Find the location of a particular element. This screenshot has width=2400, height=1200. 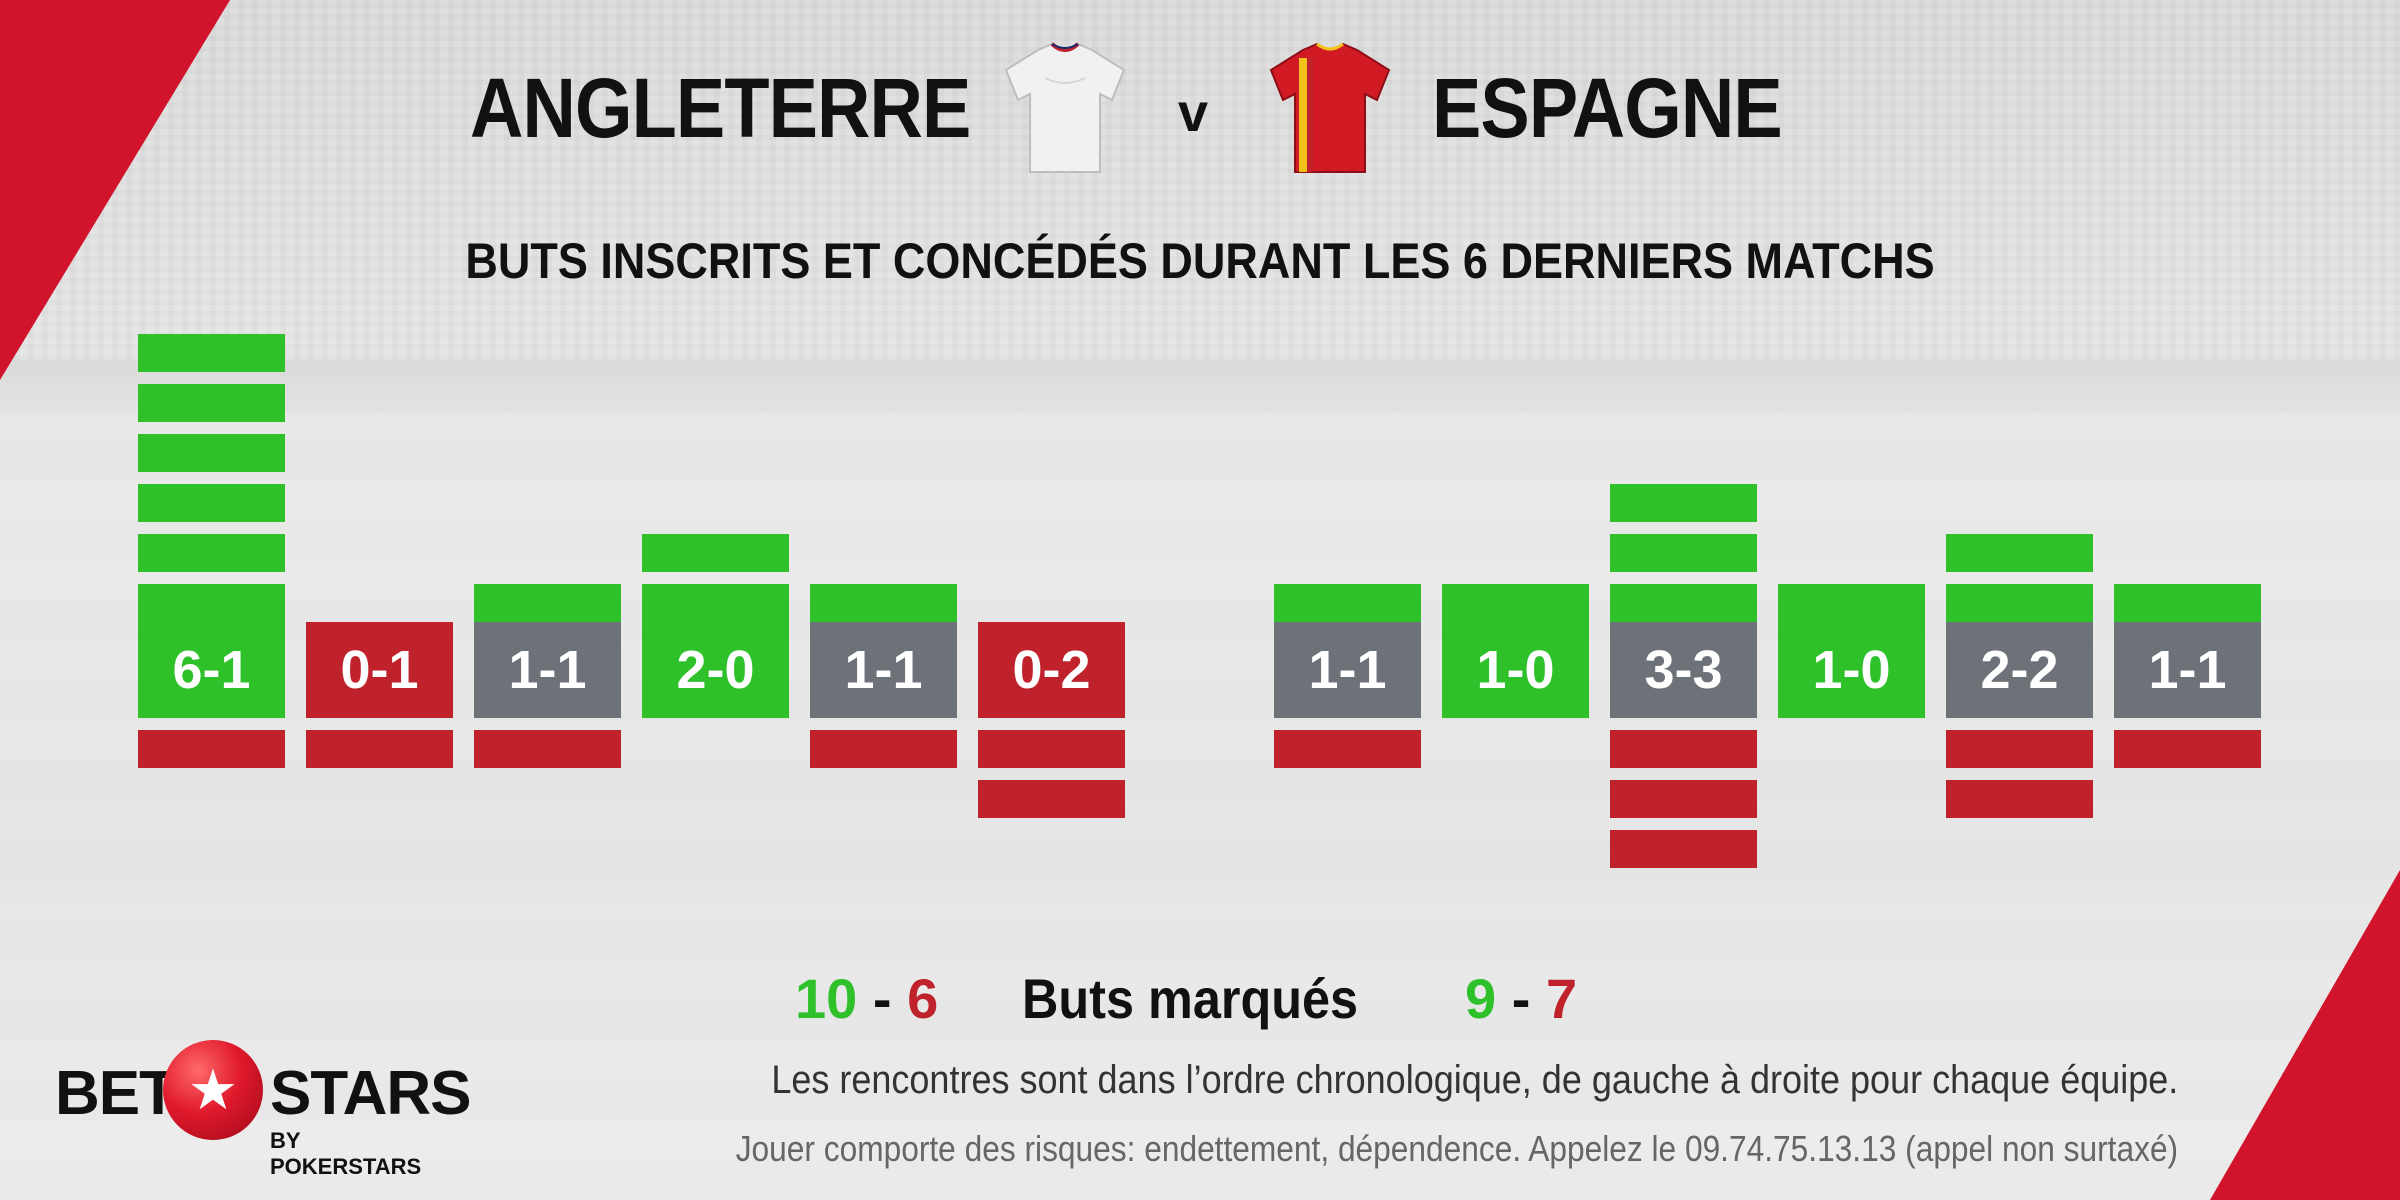

home-goals-scored: 10 is located at coordinates (826, 998).